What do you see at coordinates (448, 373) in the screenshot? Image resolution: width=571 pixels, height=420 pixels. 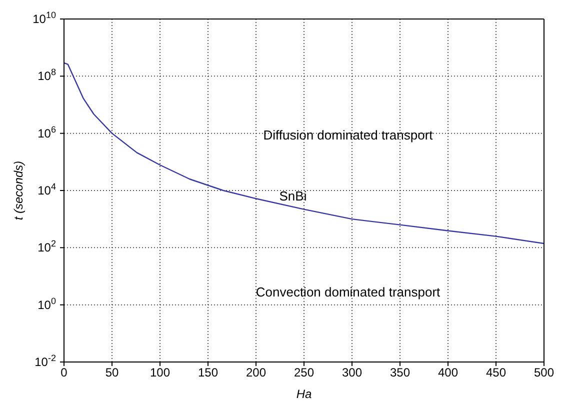 I see `x-tick-label: 400` at bounding box center [448, 373].